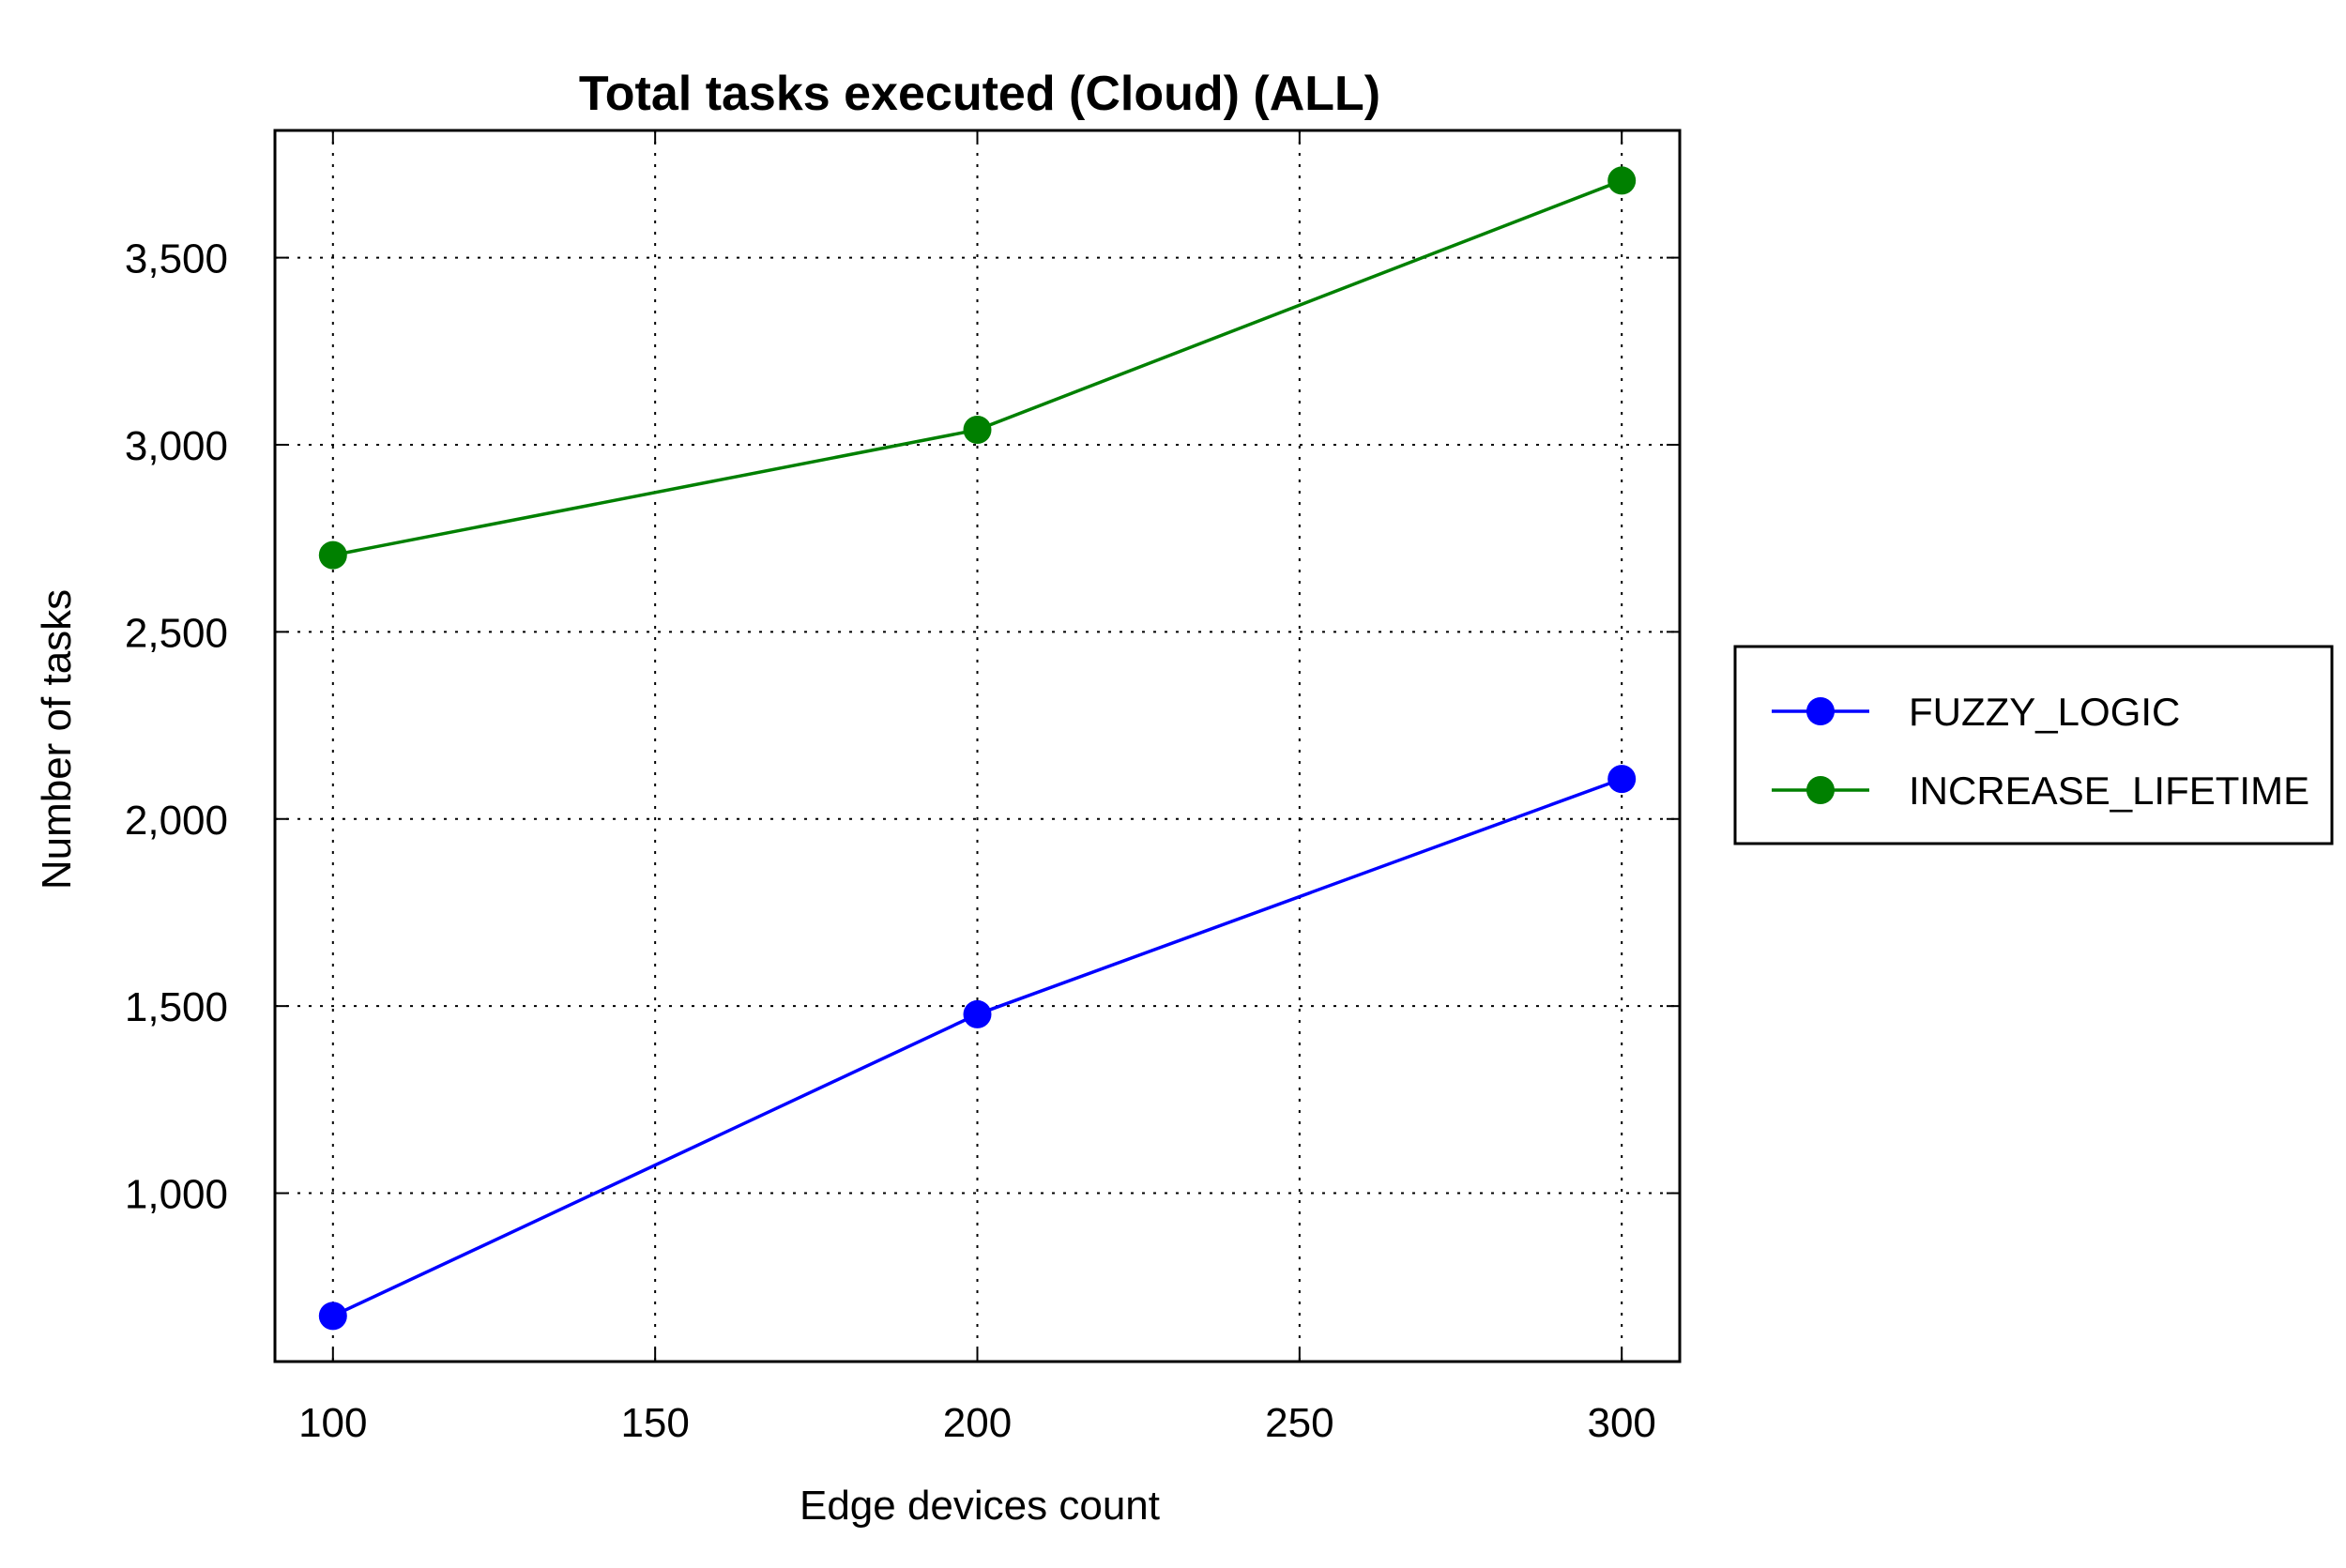 Image resolution: width=2346 pixels, height=1568 pixels. Describe the element at coordinates (2044, 712) in the screenshot. I see `legend-label: FUZZY_LOGIC` at that location.